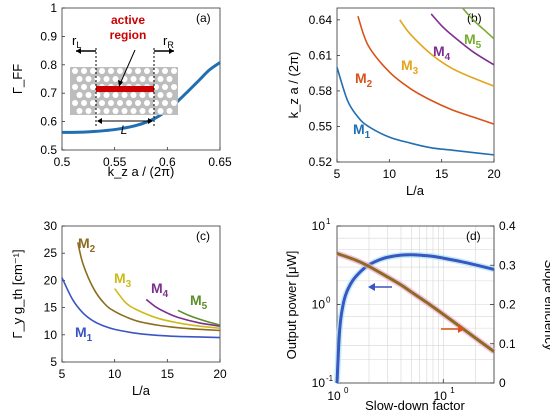  Describe the element at coordinates (507, 226) in the screenshot. I see `y-tick-label-right: 0.4` at that location.